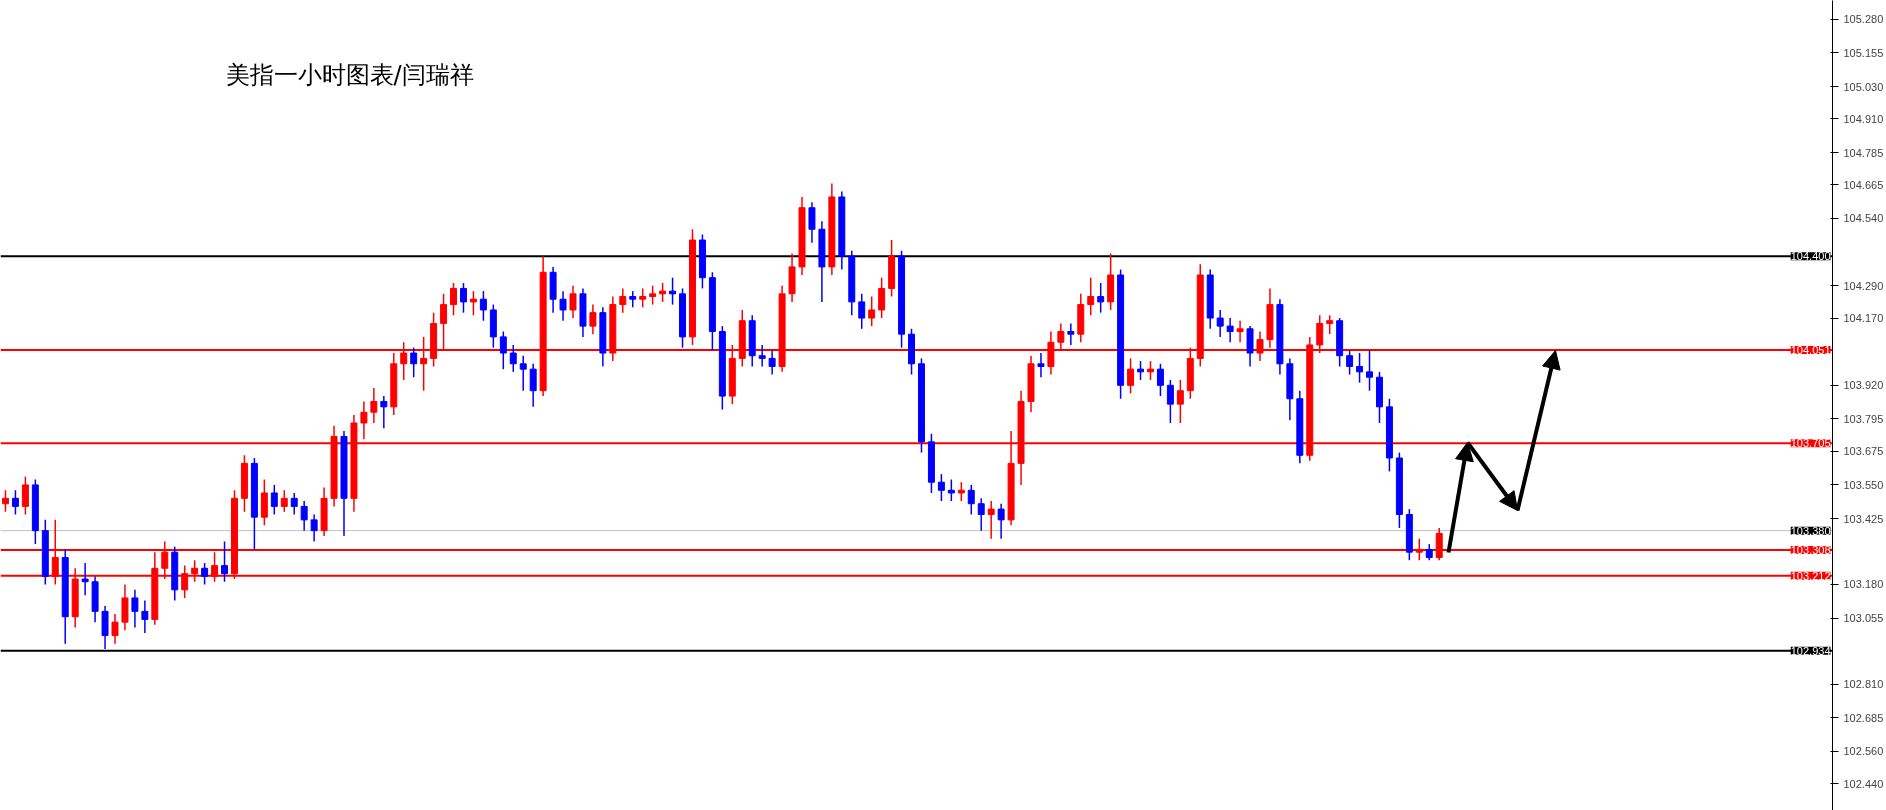 The image size is (1886, 810). What do you see at coordinates (1863, 584) in the screenshot?
I see `y-tick-label: 103.180` at bounding box center [1863, 584].